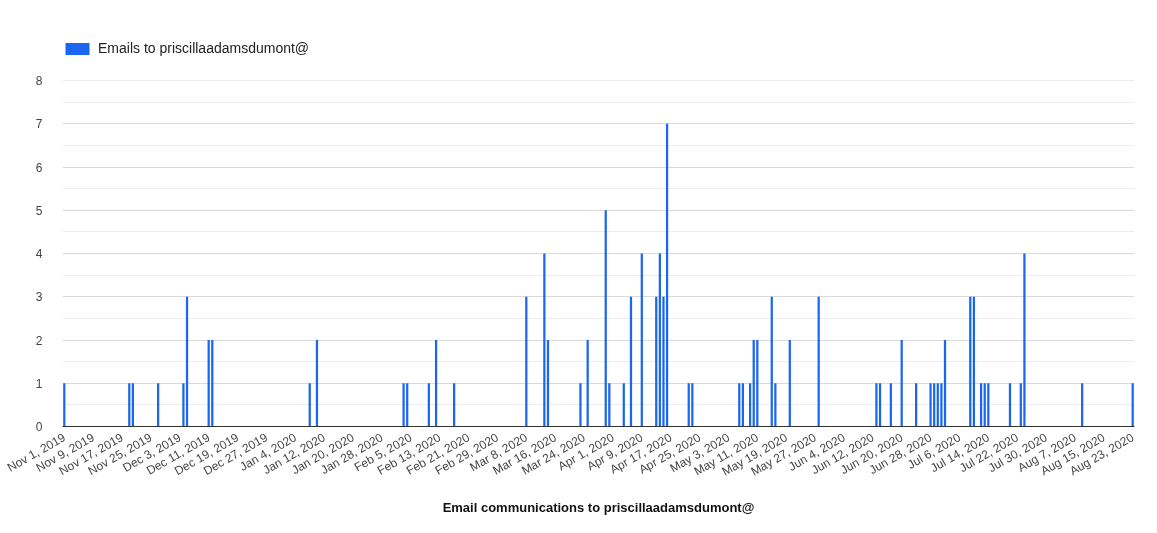 This screenshot has width=1157, height=533. Describe the element at coordinates (39, 340) in the screenshot. I see `y-tick-label: 2` at that location.